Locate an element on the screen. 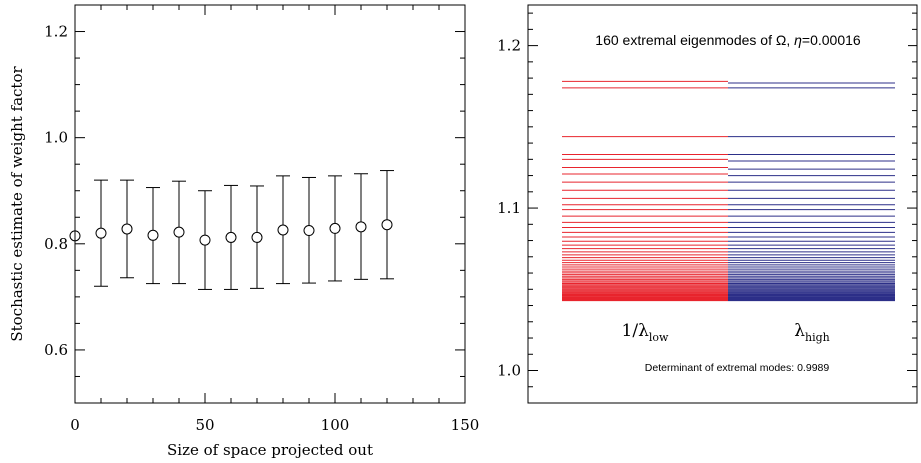  right-title-background is located at coordinates (728, 39).